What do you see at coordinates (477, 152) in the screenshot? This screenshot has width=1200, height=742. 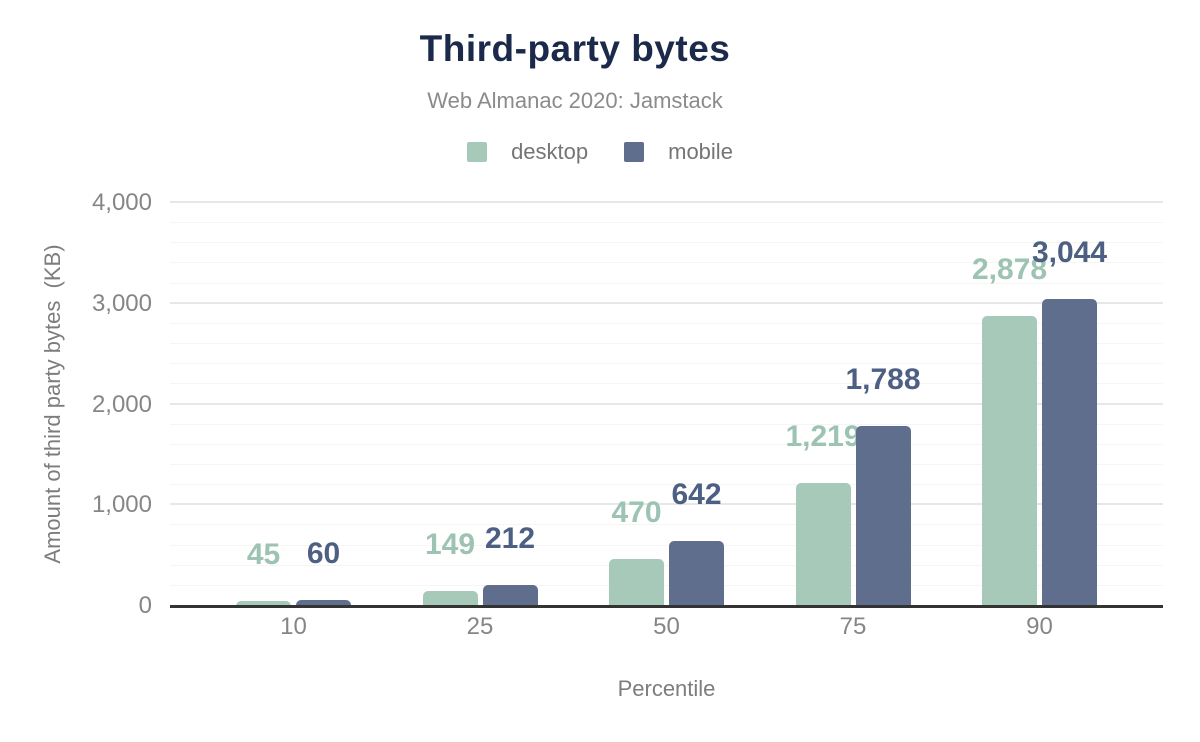 I see `desktop-legend-swatch-icon` at bounding box center [477, 152].